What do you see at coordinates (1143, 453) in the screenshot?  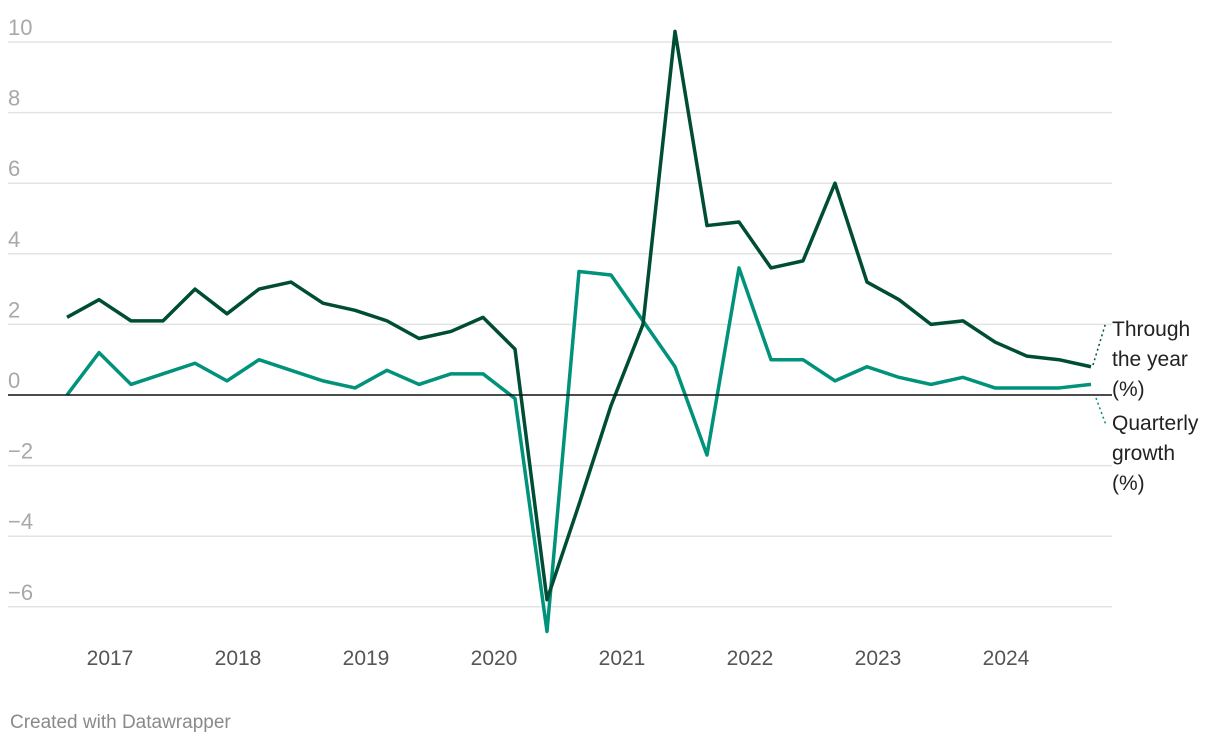 I see `series-label: growth` at bounding box center [1143, 453].